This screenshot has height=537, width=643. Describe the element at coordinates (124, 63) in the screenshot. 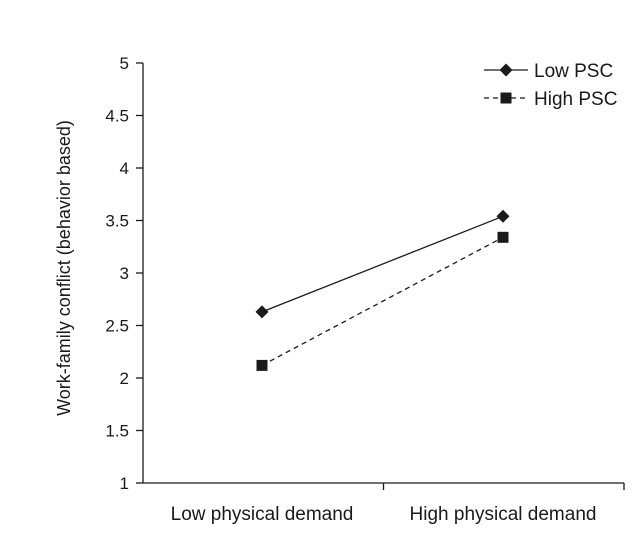

I see `y-tick-label: 5` at that location.